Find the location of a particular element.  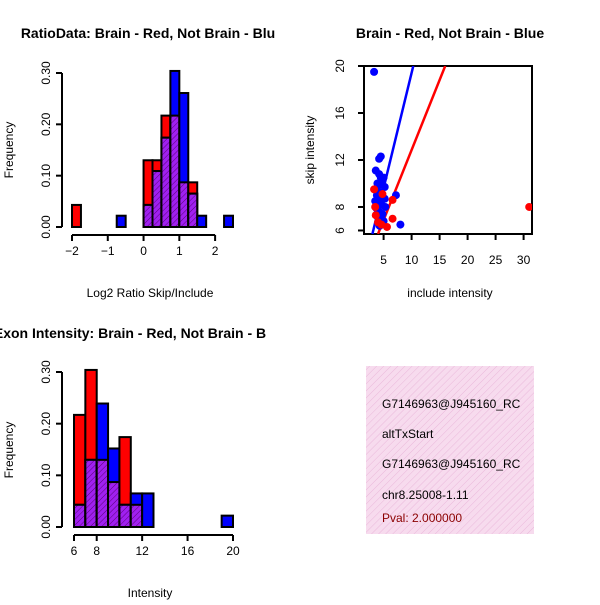

ratio-y-tick-label: 0.30 is located at coordinates (46, 73).